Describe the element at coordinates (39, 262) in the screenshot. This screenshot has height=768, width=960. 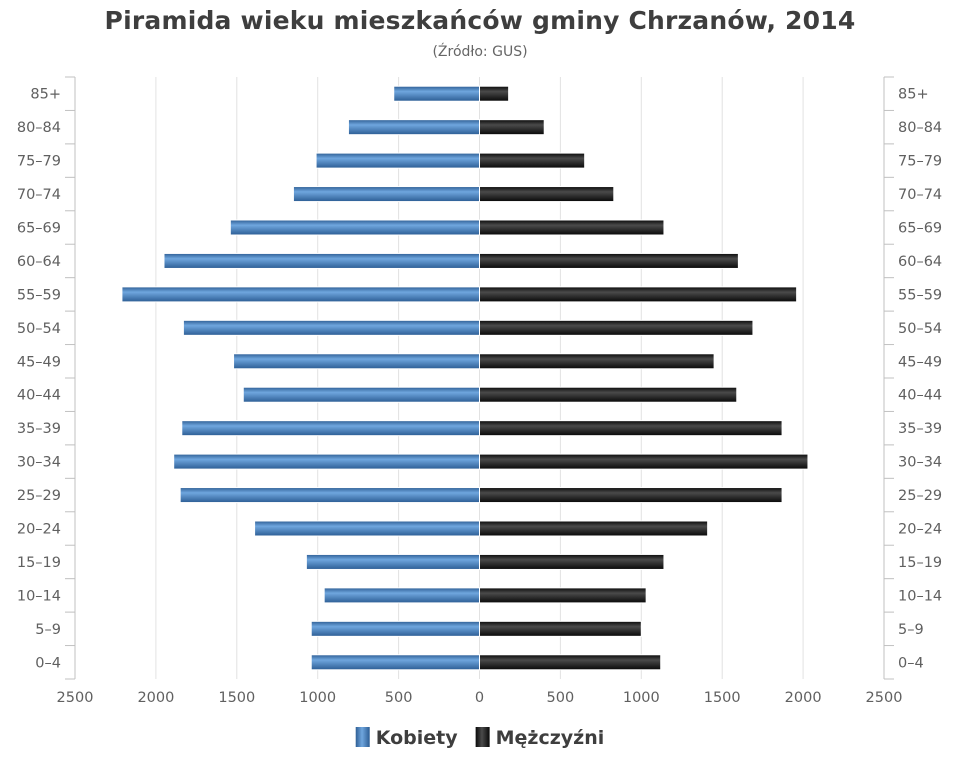
I see `left-category-label: 60–64` at that location.